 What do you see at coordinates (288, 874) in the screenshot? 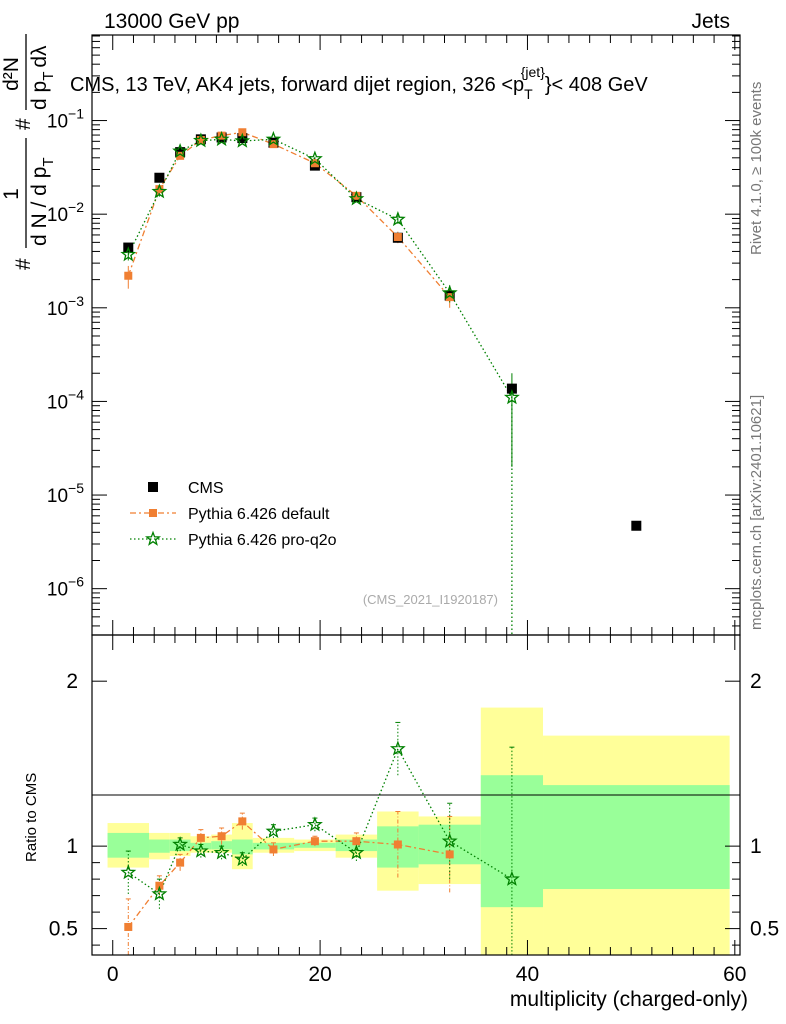
I see `ratio-default-line` at bounding box center [288, 874].